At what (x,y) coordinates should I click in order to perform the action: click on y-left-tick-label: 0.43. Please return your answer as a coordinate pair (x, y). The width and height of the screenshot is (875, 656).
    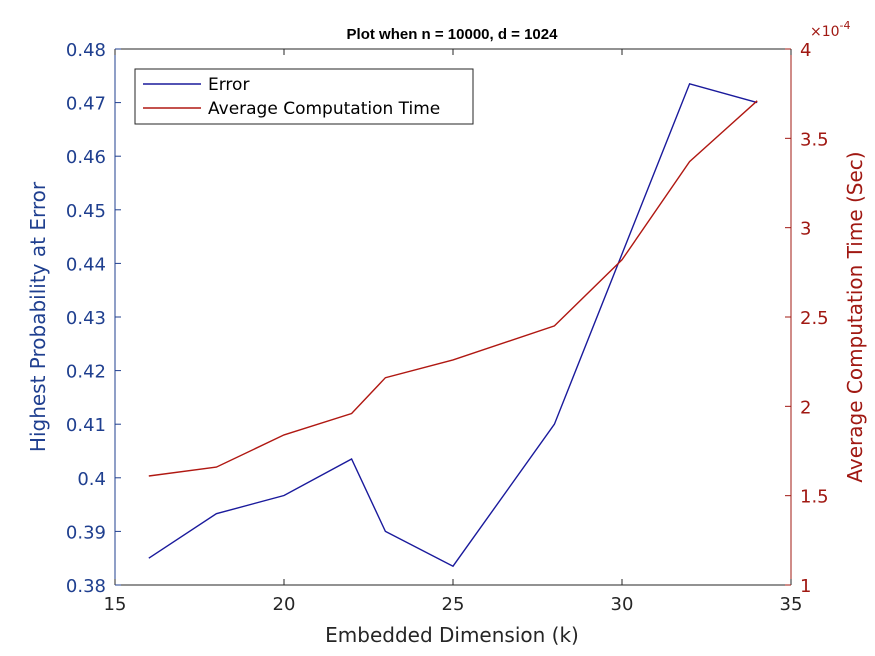
    Looking at the image, I should click on (86, 318).